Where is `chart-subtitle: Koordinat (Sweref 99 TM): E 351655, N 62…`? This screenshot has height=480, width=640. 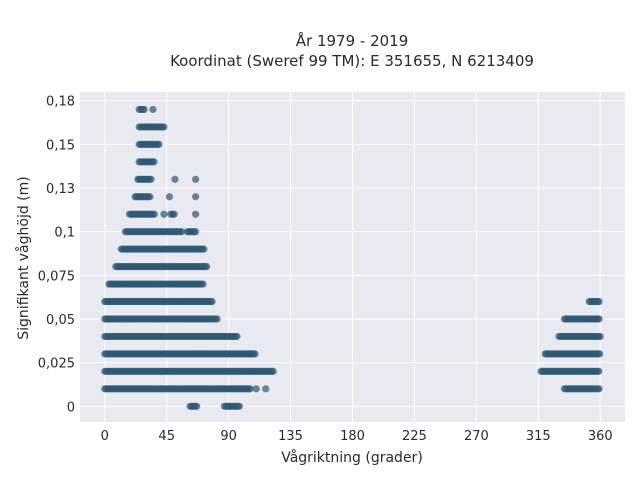 chart-subtitle: Koordinat (Sweref 99 TM): E 351655, N 62… is located at coordinates (352, 61).